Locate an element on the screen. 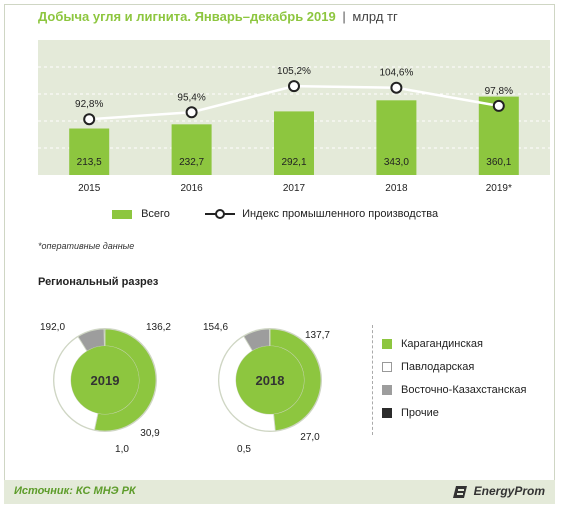 The image size is (561, 510). bar-value-label: 360,1 is located at coordinates (498, 162).